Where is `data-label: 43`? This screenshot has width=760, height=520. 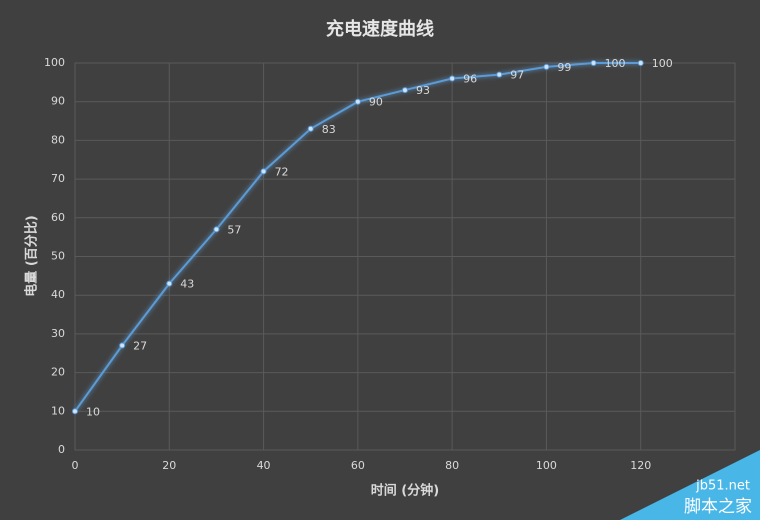 data-label: 43 is located at coordinates (187, 284).